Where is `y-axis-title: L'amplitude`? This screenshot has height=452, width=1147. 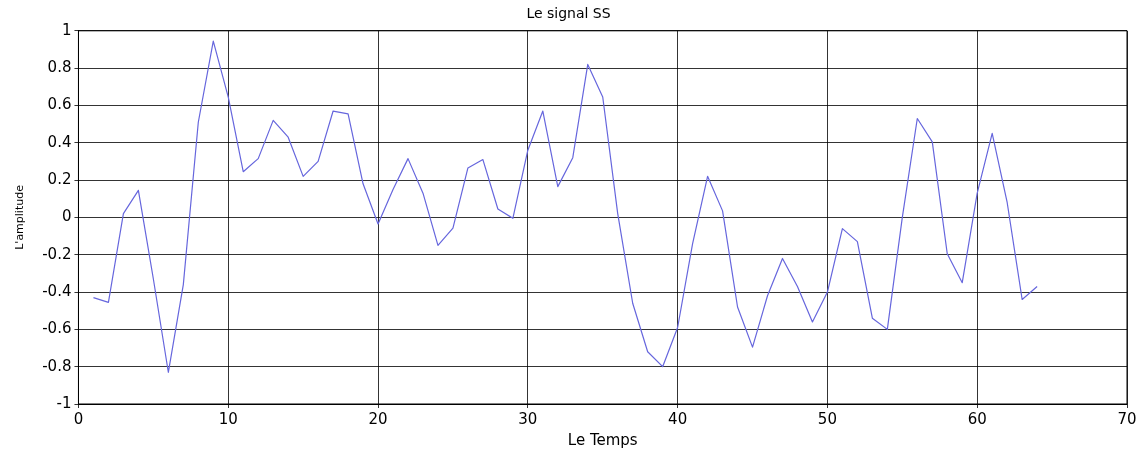
y-axis-title: L'amplitude is located at coordinates (20, 217).